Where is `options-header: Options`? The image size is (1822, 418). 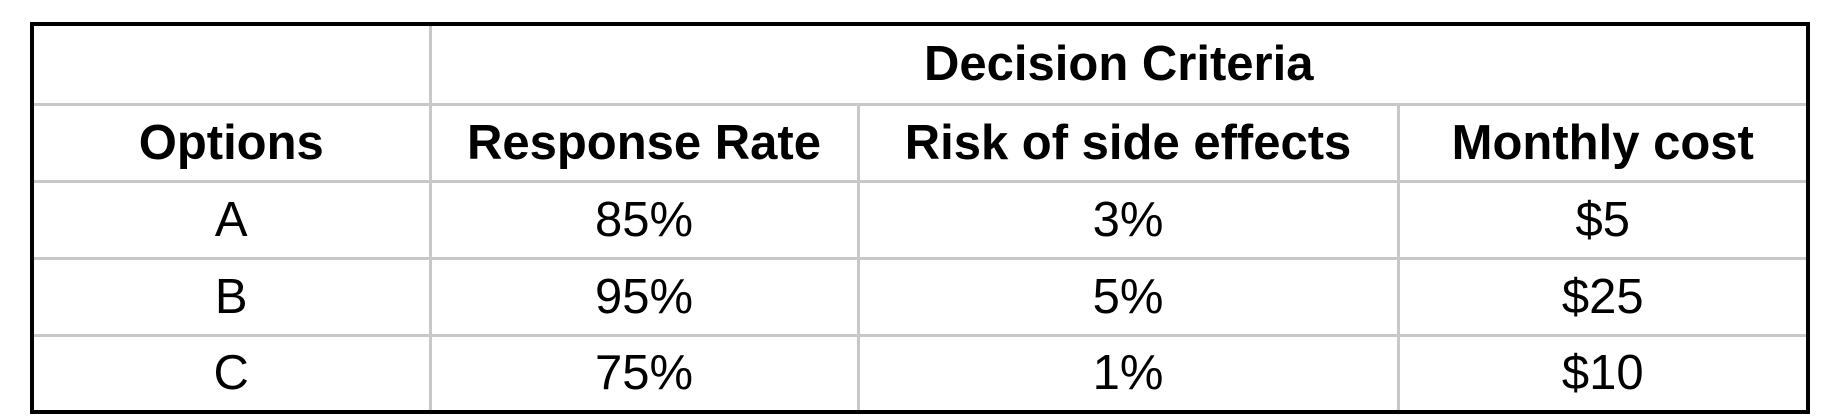
options-header: Options is located at coordinates (231, 142).